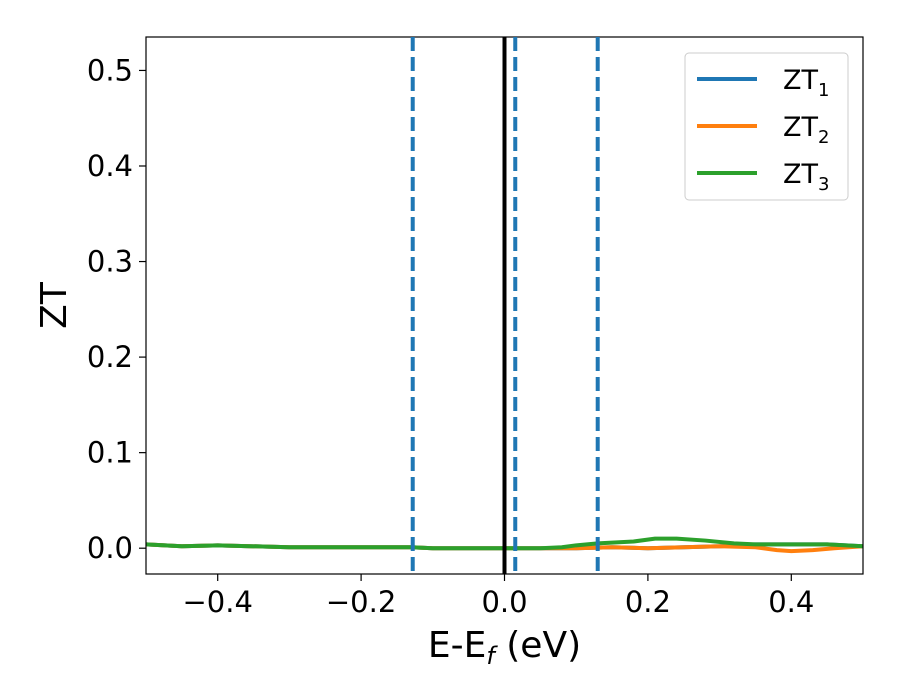 The width and height of the screenshot is (900, 700). What do you see at coordinates (806, 83) in the screenshot?
I see `legend-label-zt1: ZT1` at bounding box center [806, 83].